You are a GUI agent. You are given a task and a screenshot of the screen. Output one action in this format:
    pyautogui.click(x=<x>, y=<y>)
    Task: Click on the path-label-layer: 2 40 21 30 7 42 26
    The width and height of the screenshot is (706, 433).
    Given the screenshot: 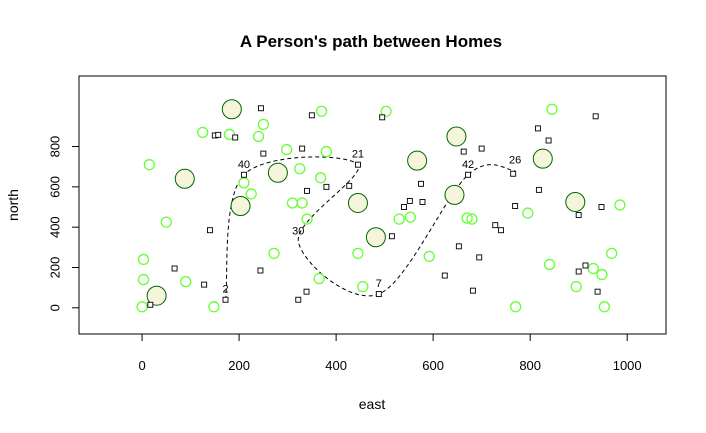 What is the action you would take?
    pyautogui.click(x=371, y=222)
    